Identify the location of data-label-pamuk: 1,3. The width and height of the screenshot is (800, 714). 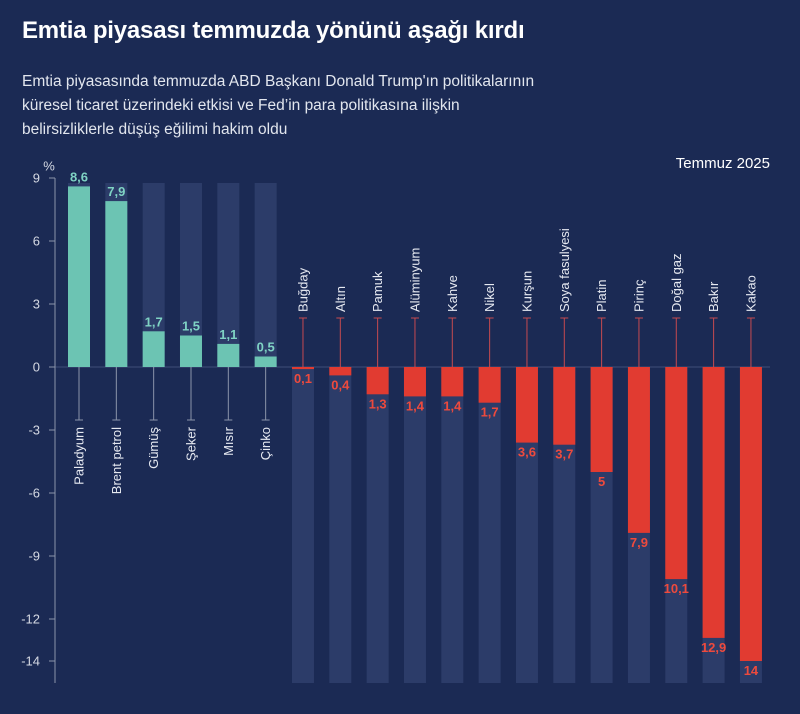
(378, 403).